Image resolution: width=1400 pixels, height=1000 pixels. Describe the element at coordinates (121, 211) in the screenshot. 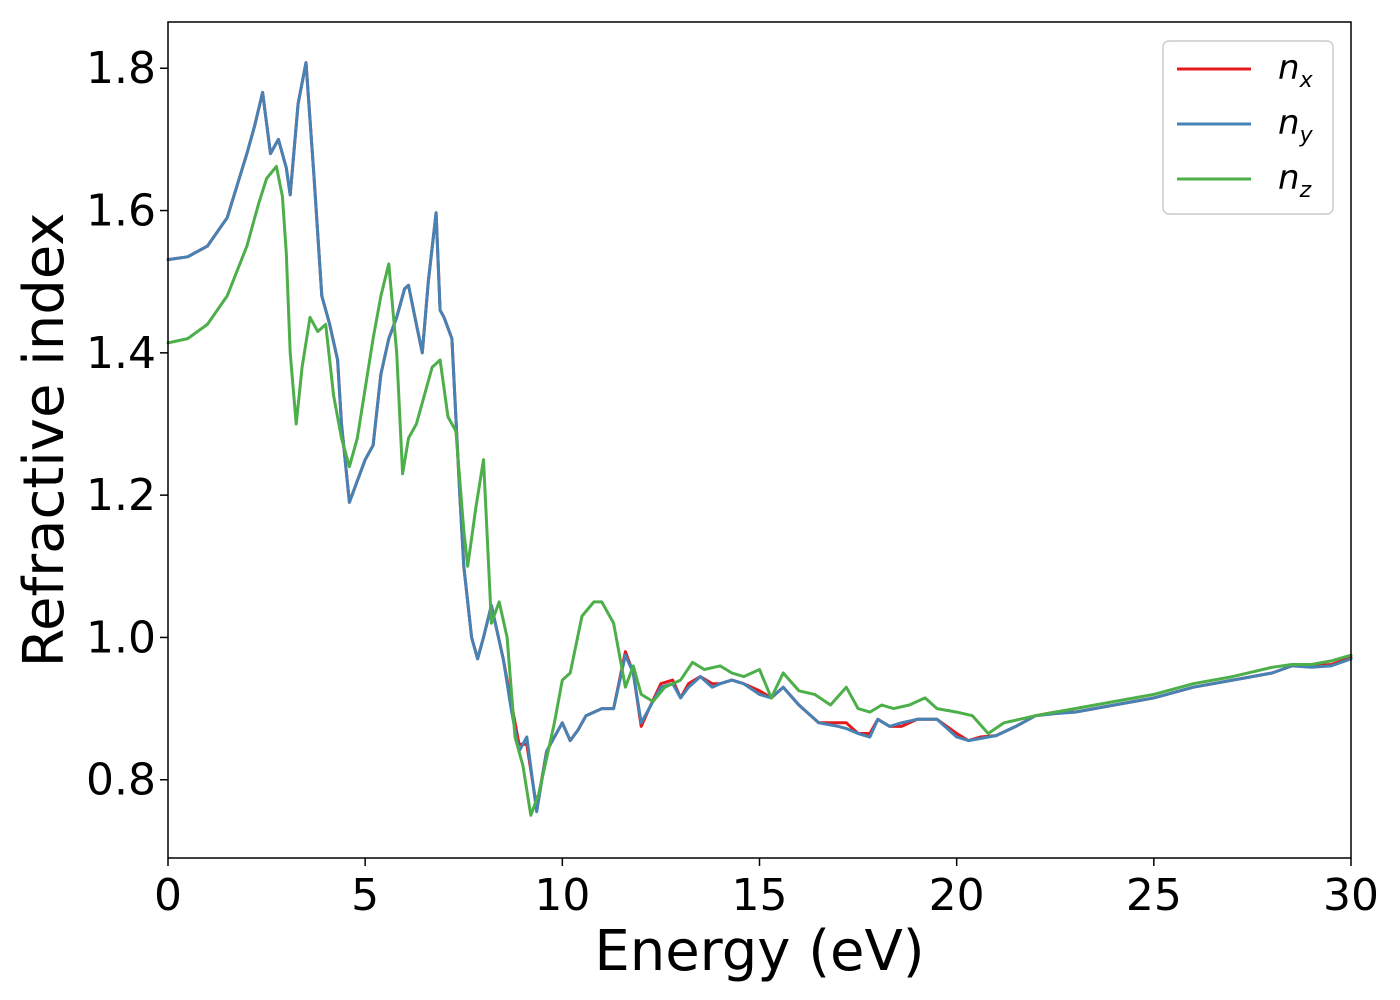

I see `y-tick-label: 1.6` at that location.